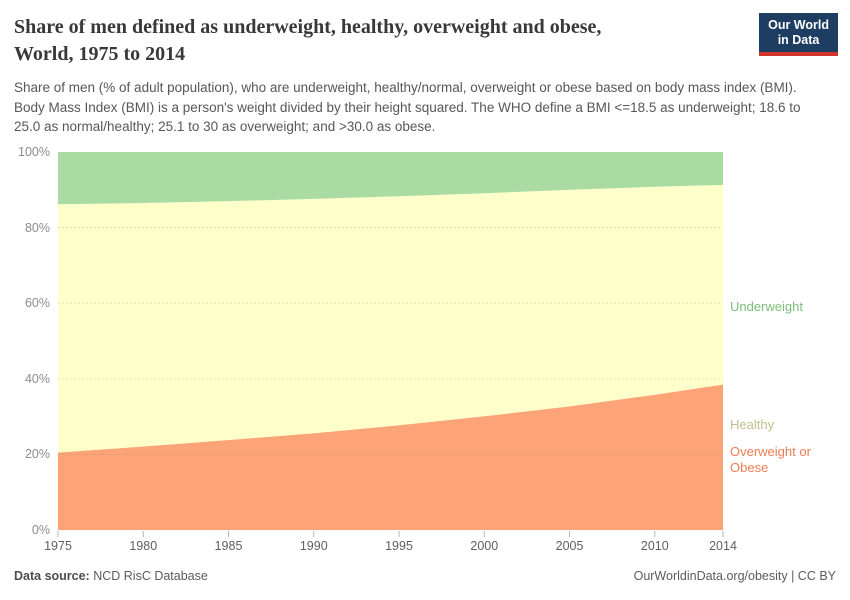  Describe the element at coordinates (37, 303) in the screenshot. I see `y-tick-label: 60%` at that location.